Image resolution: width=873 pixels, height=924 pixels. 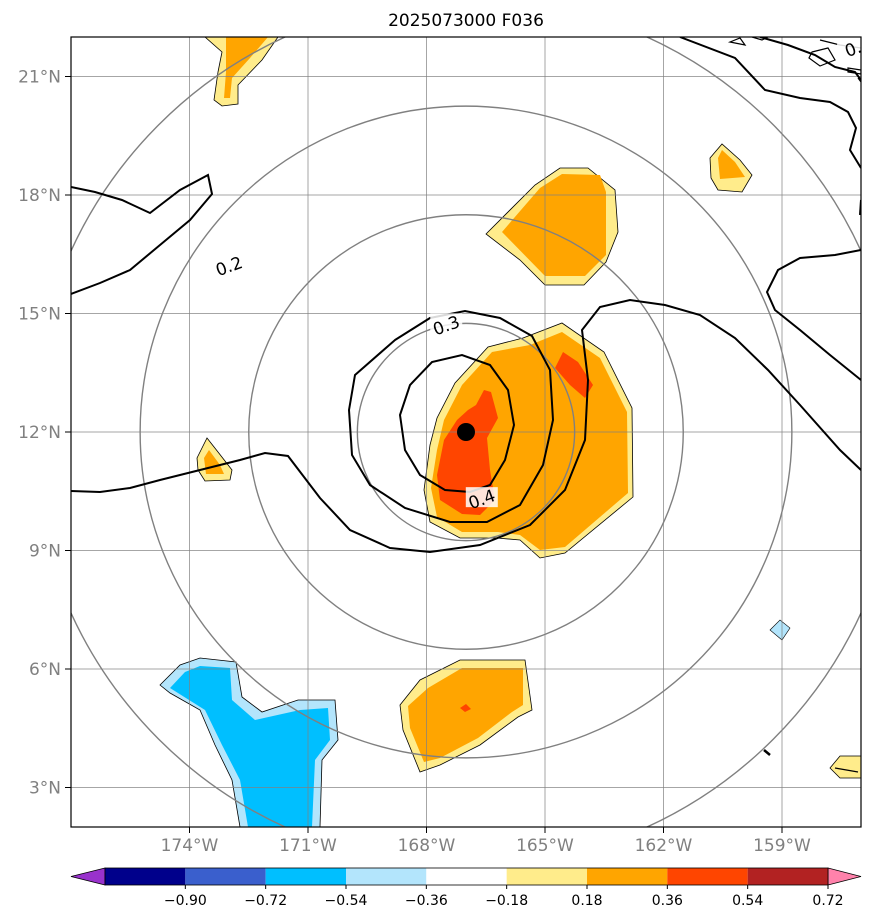 What do you see at coordinates (427, 846) in the screenshot?
I see `x-tick-label: 168°W` at bounding box center [427, 846].